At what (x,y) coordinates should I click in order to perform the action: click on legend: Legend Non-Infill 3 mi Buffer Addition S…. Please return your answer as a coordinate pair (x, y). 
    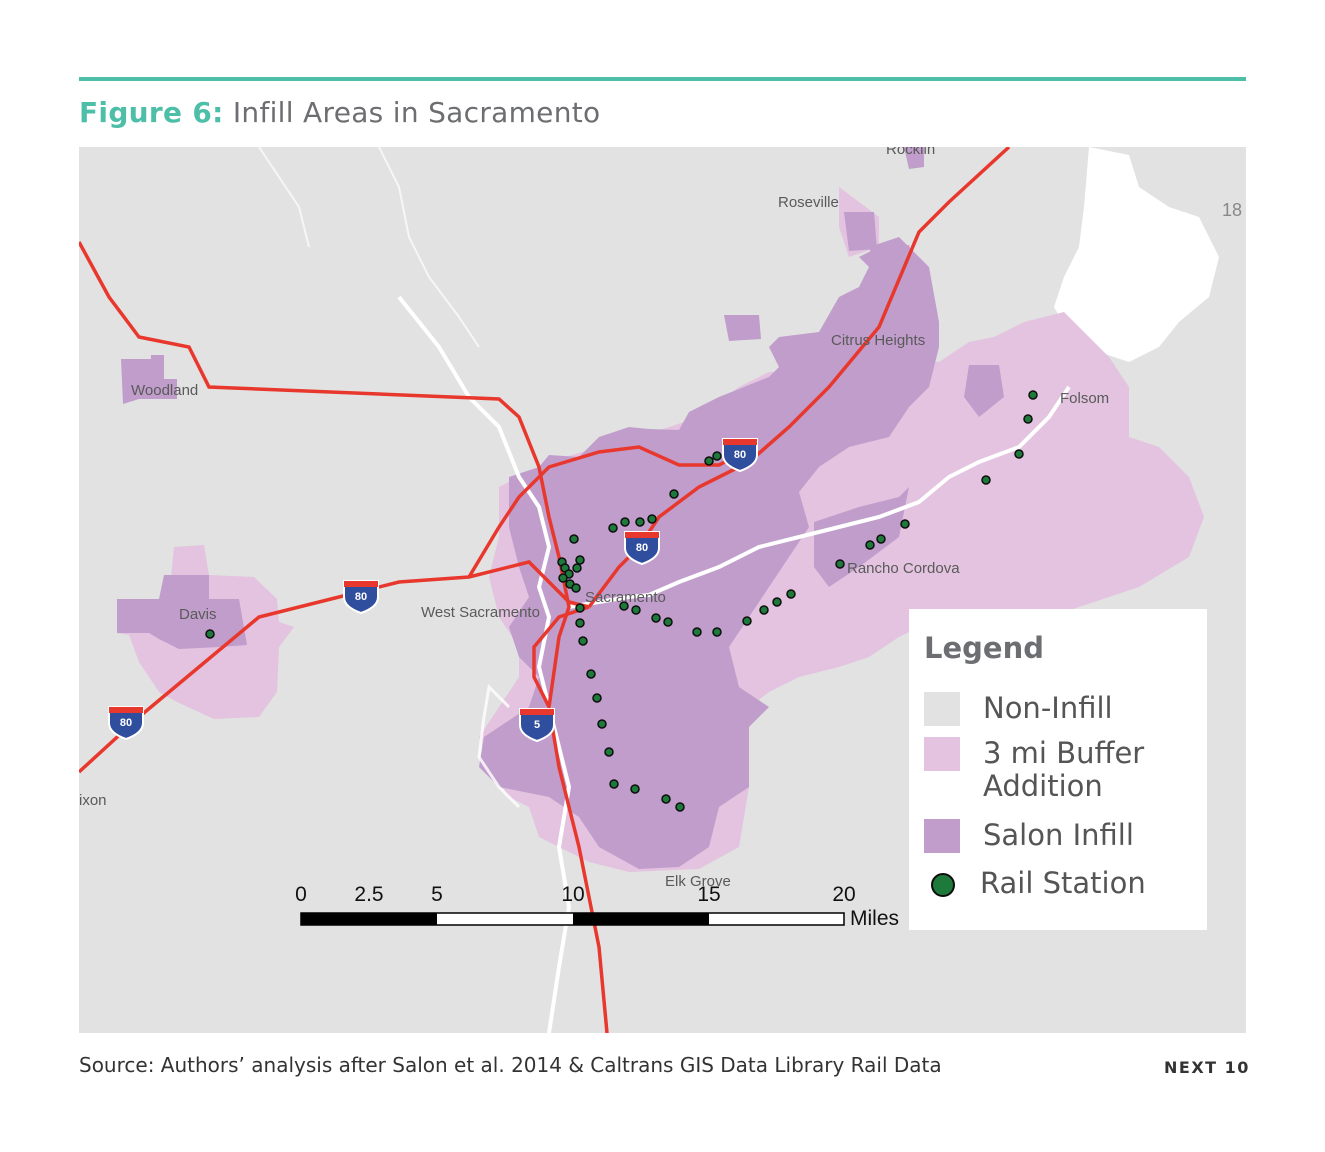
    Looking at the image, I should click on (1058, 769).